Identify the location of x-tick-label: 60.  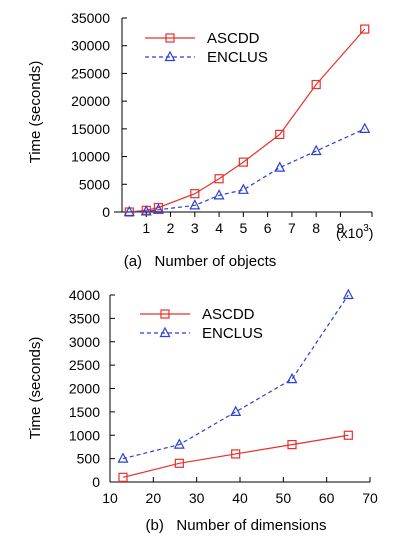
(327, 498).